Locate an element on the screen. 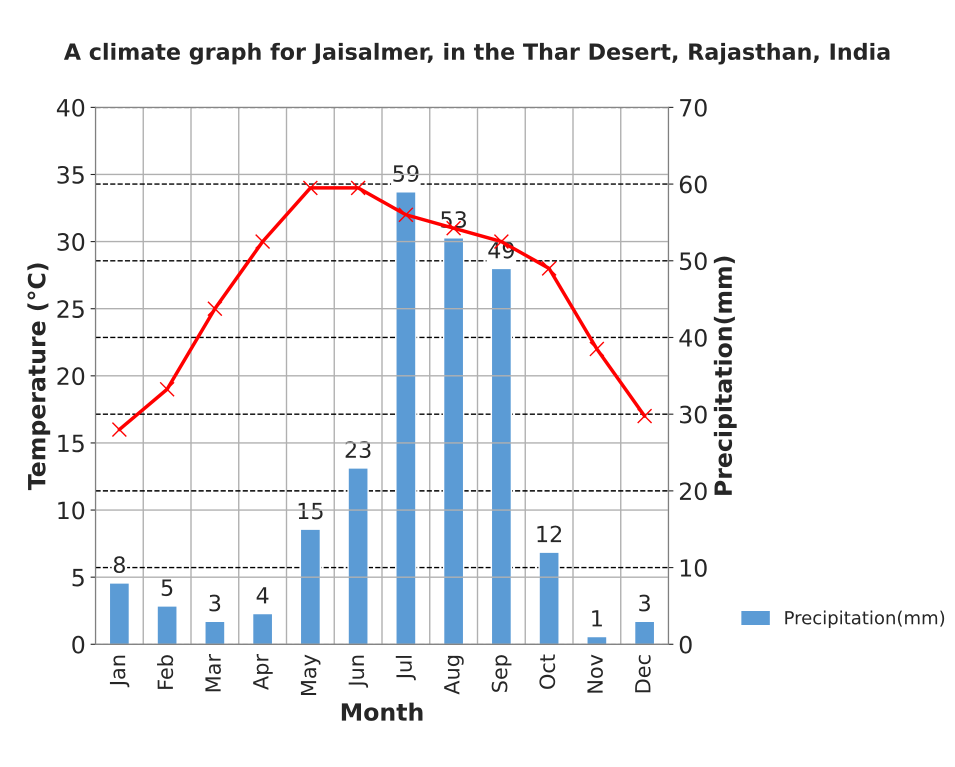 The height and width of the screenshot is (767, 955). y-axis-title: Temperature (°C) is located at coordinates (38, 376).